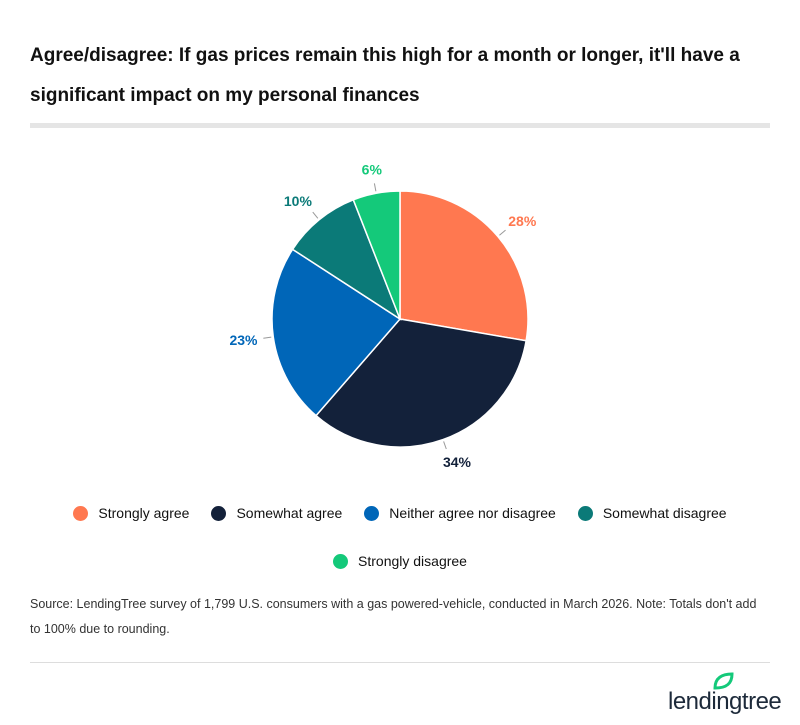 The image size is (800, 725). I want to click on legend-label: Somewhat disagree, so click(664, 513).